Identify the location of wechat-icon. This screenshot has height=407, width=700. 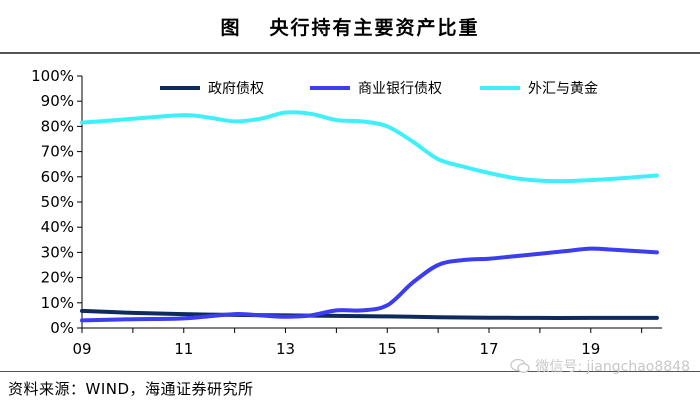
(520, 365).